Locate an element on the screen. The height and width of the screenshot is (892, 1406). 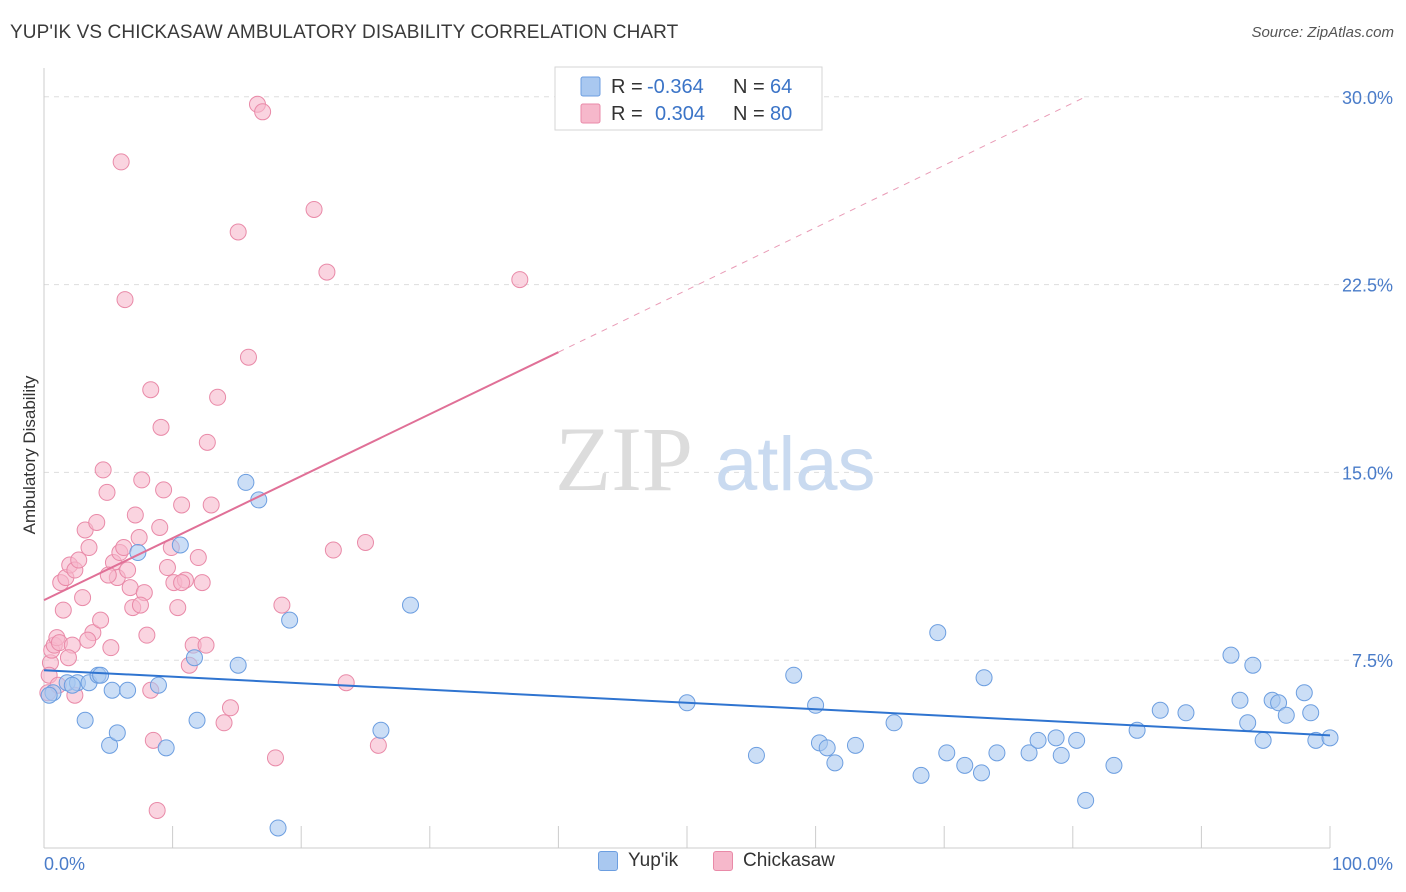
y-tick-label-3: 30.0% is located at coordinates (1367, 98).